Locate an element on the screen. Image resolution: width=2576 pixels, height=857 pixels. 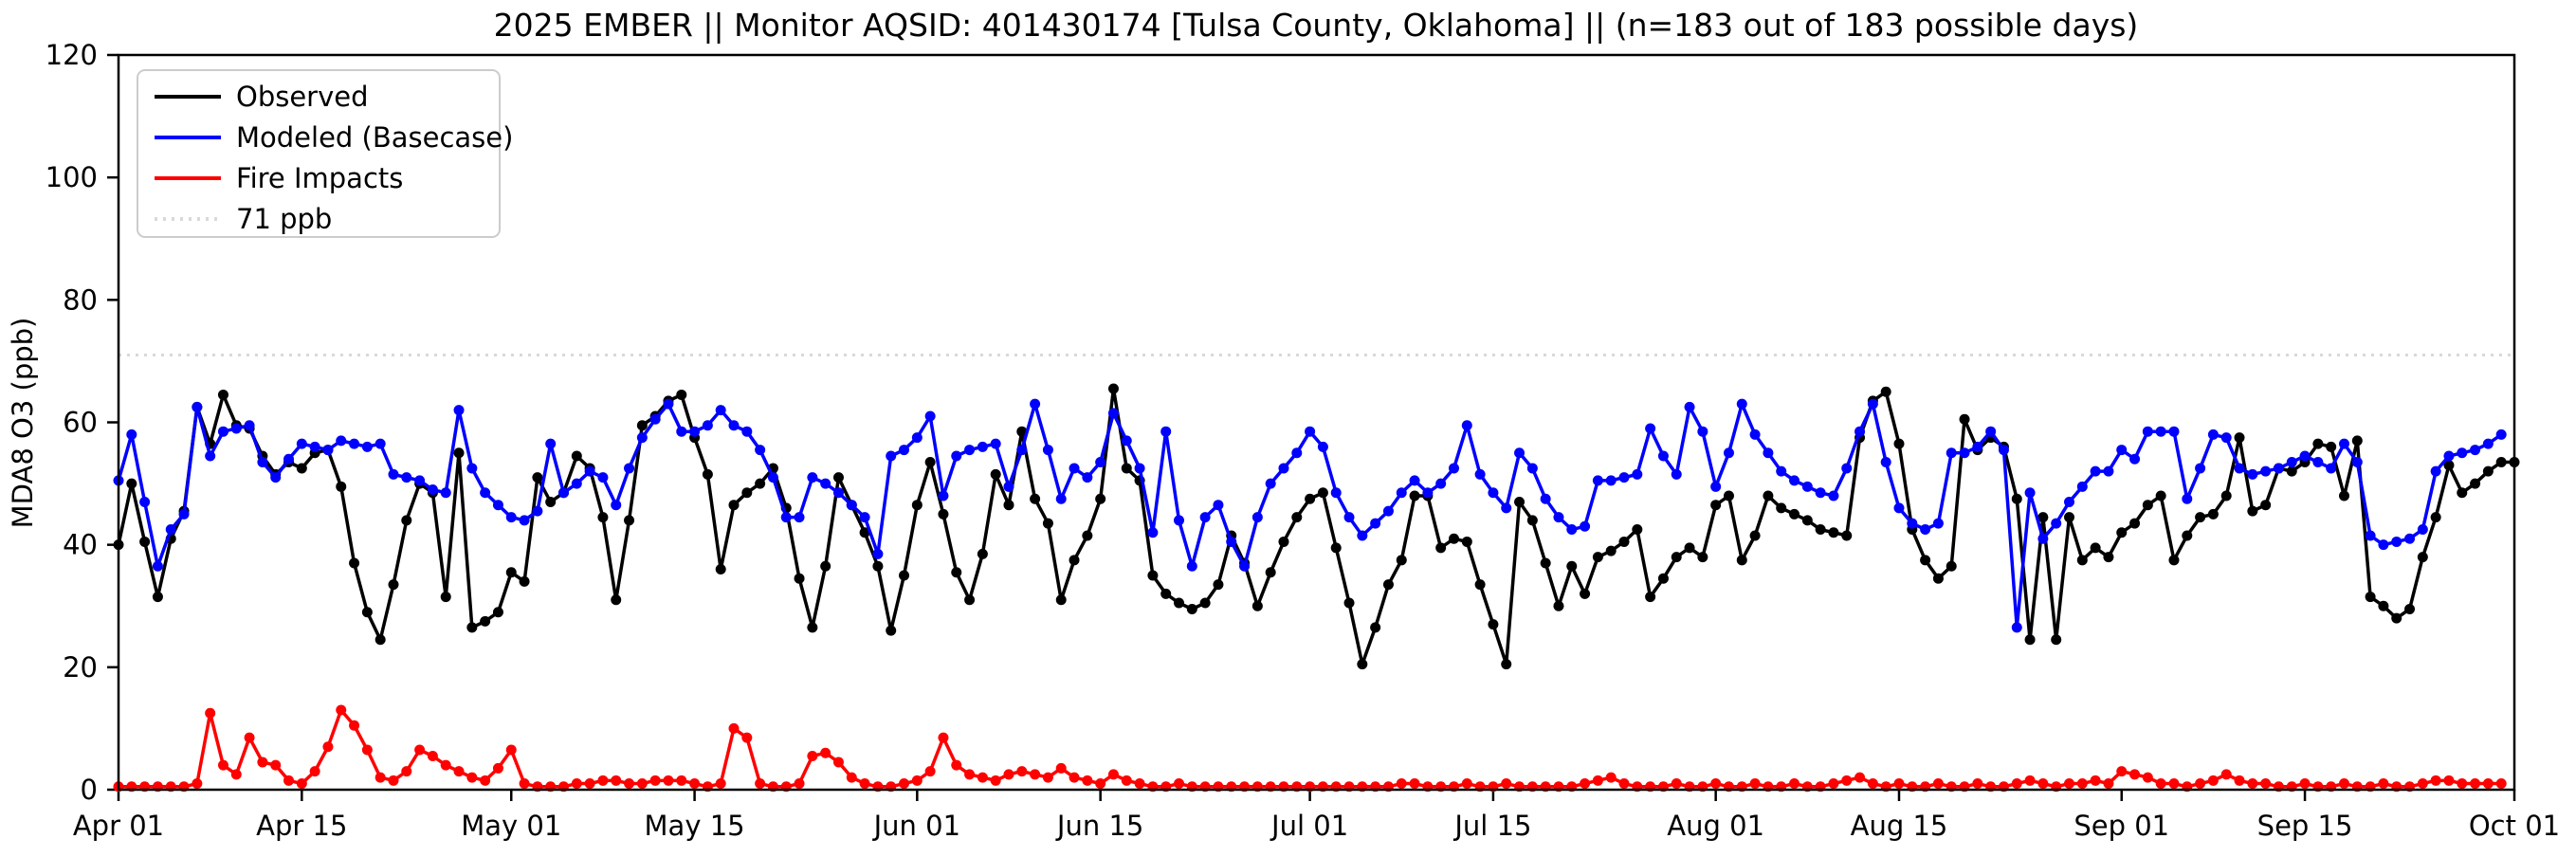
x-tick-label: Apr 01 is located at coordinates (118, 826).